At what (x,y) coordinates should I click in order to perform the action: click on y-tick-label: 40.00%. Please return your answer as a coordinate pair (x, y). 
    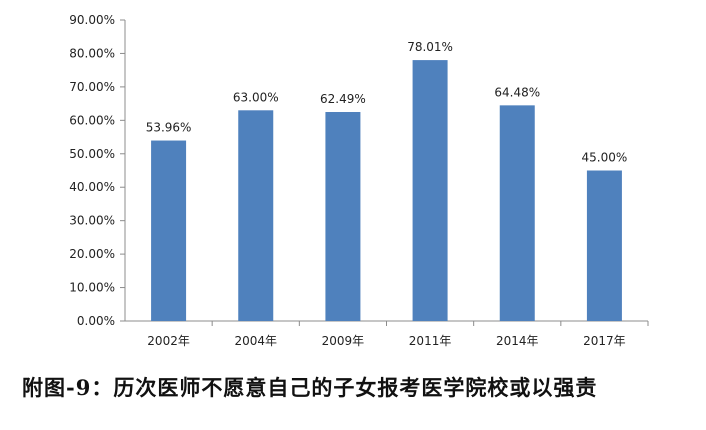
    Looking at the image, I should click on (92, 187).